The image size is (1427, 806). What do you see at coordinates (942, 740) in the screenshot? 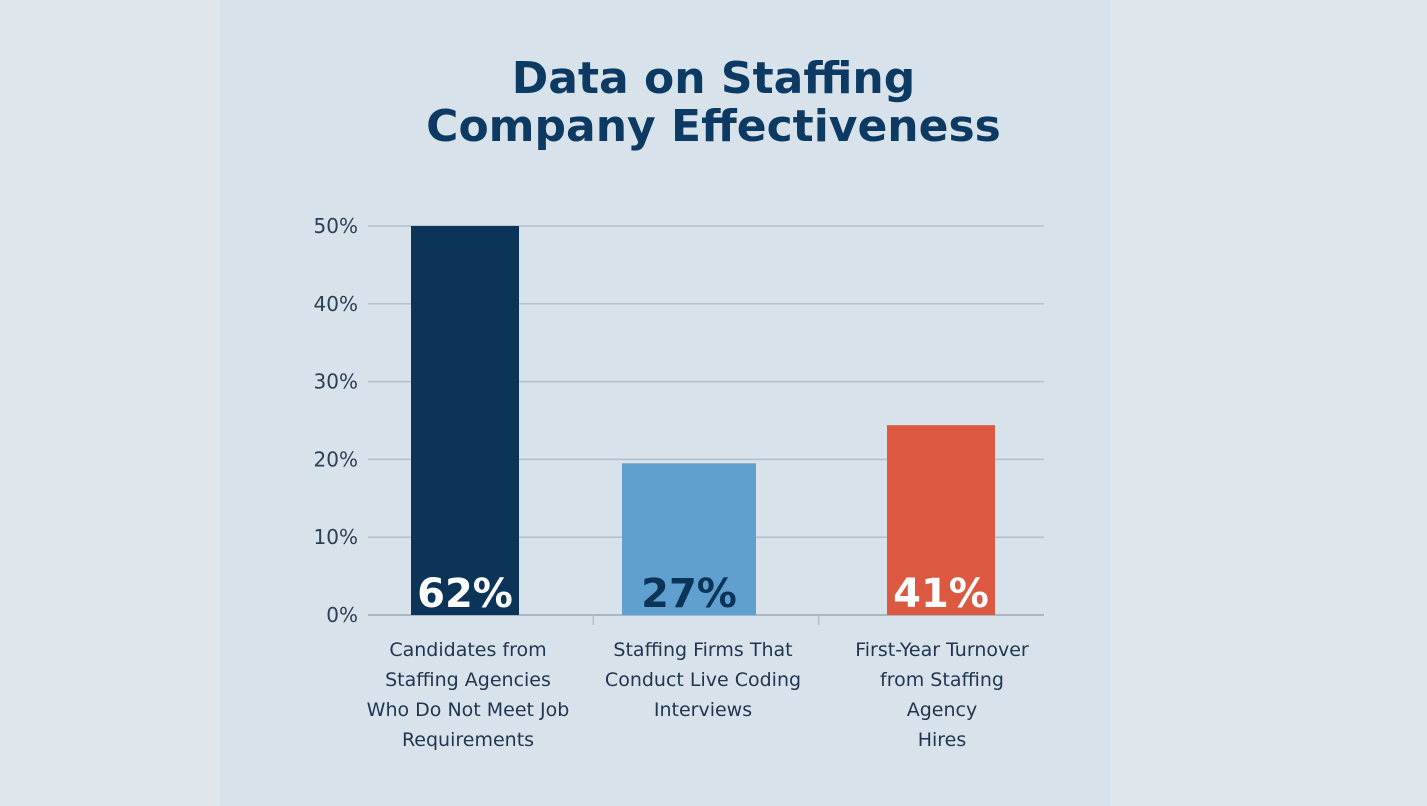
I see `x-category-label: Hires` at bounding box center [942, 740].